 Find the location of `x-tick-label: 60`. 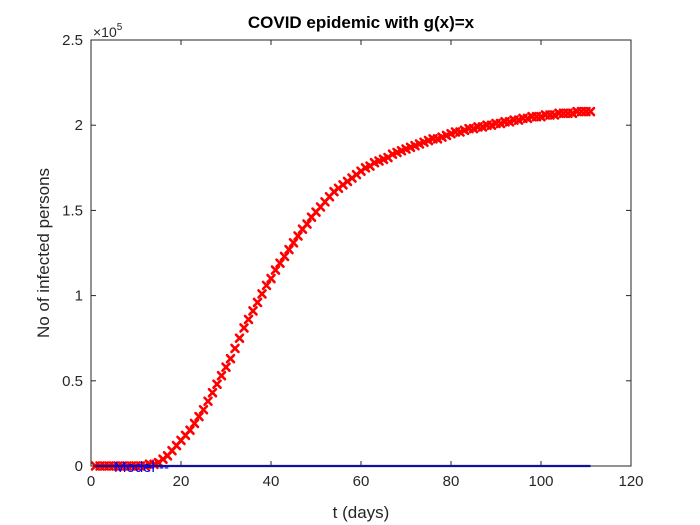

x-tick-label: 60 is located at coordinates (361, 481).